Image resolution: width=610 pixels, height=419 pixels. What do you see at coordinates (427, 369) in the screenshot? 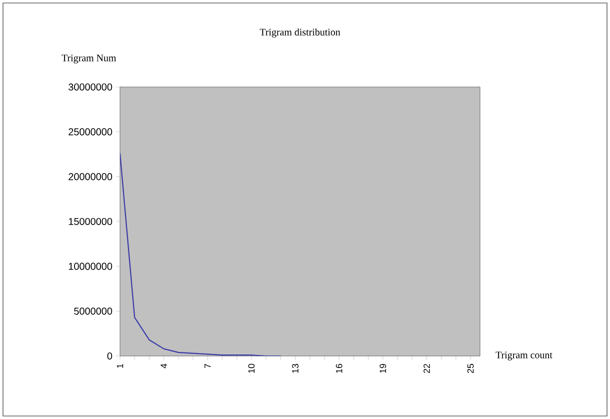
I see `x-tick-label: 22` at bounding box center [427, 369].